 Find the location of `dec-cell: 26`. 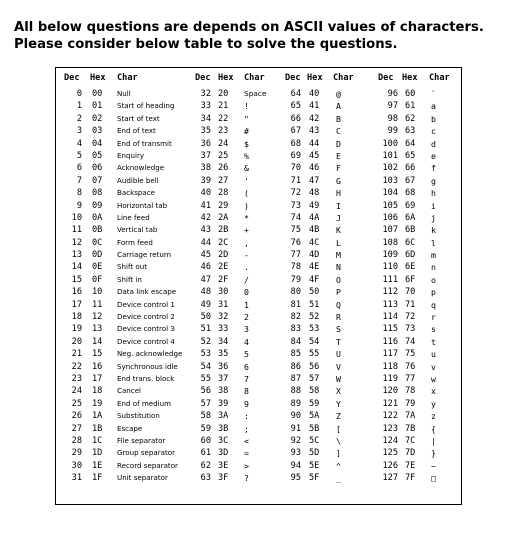

dec-cell: 26 is located at coordinates (76, 416).